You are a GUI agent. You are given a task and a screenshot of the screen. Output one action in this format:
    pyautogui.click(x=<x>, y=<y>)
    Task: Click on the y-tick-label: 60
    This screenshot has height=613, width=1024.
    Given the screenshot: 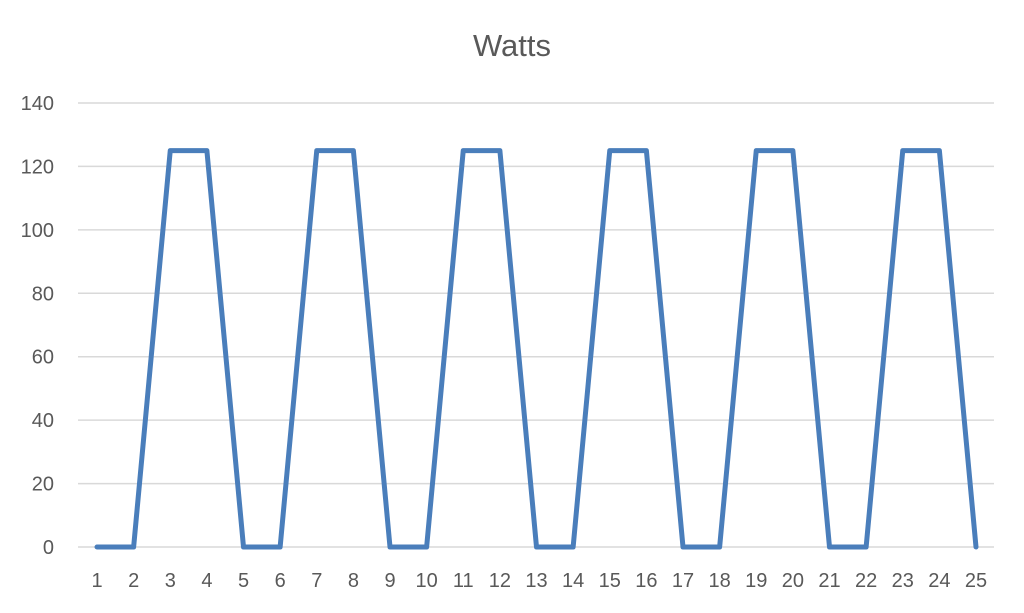 What is the action you would take?
    pyautogui.click(x=43, y=358)
    